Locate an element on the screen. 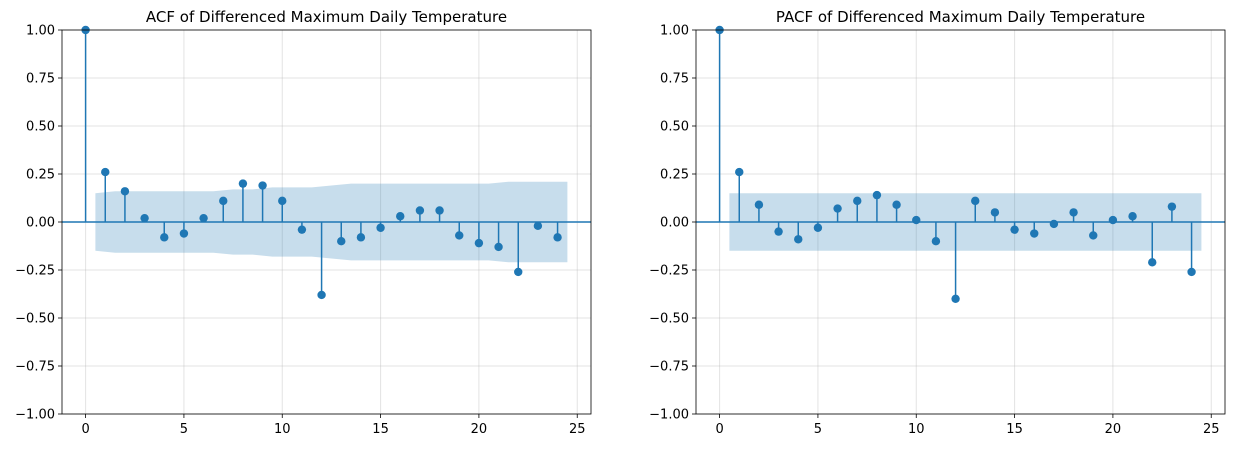  acf-ytick-label: −0.25 is located at coordinates (35, 271).